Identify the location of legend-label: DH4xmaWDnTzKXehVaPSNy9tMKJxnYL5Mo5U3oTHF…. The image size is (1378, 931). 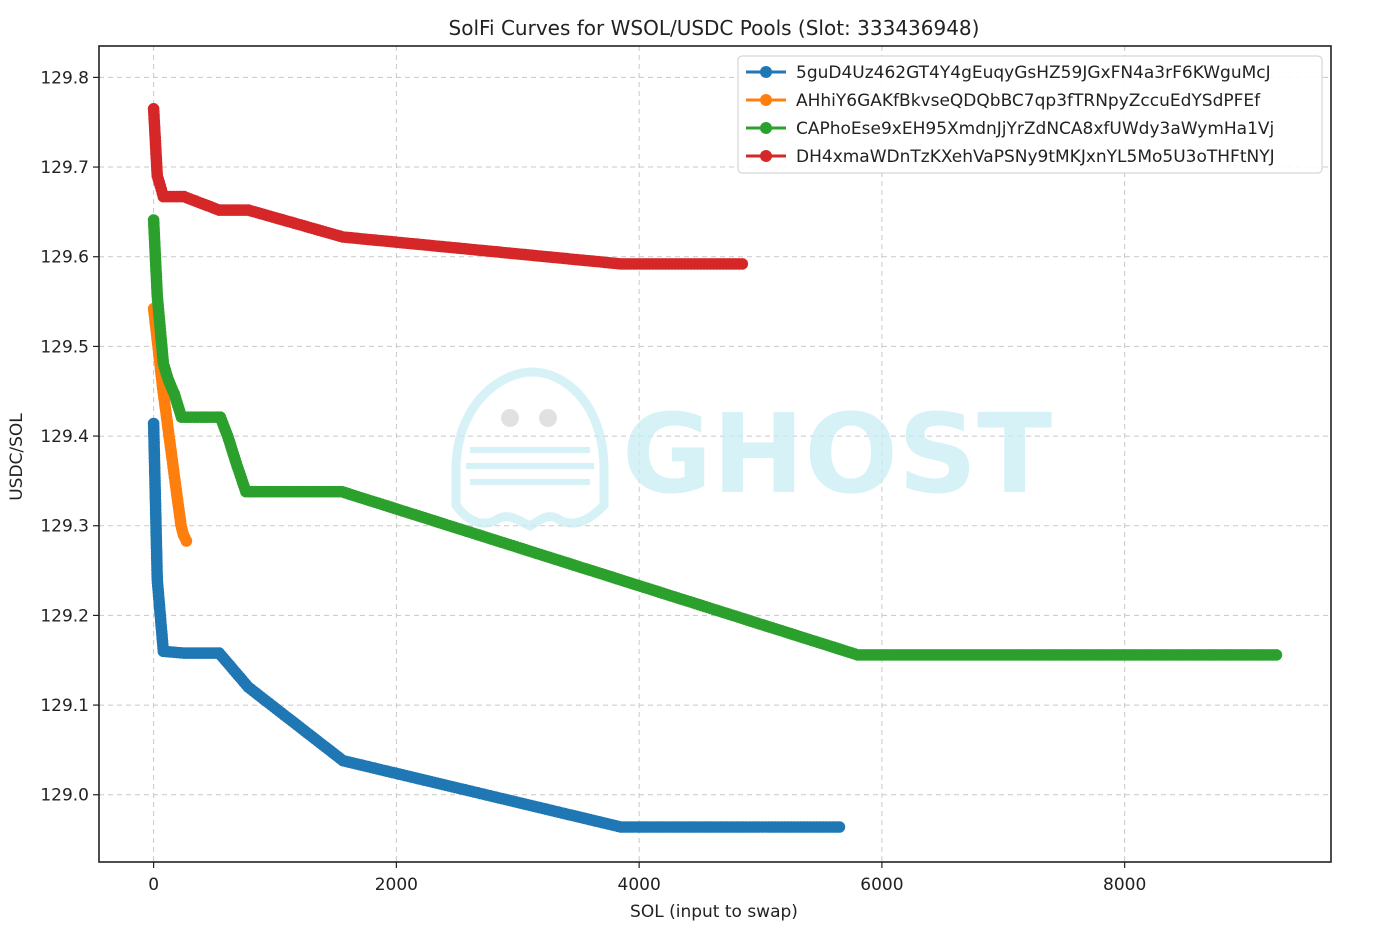
(1035, 157).